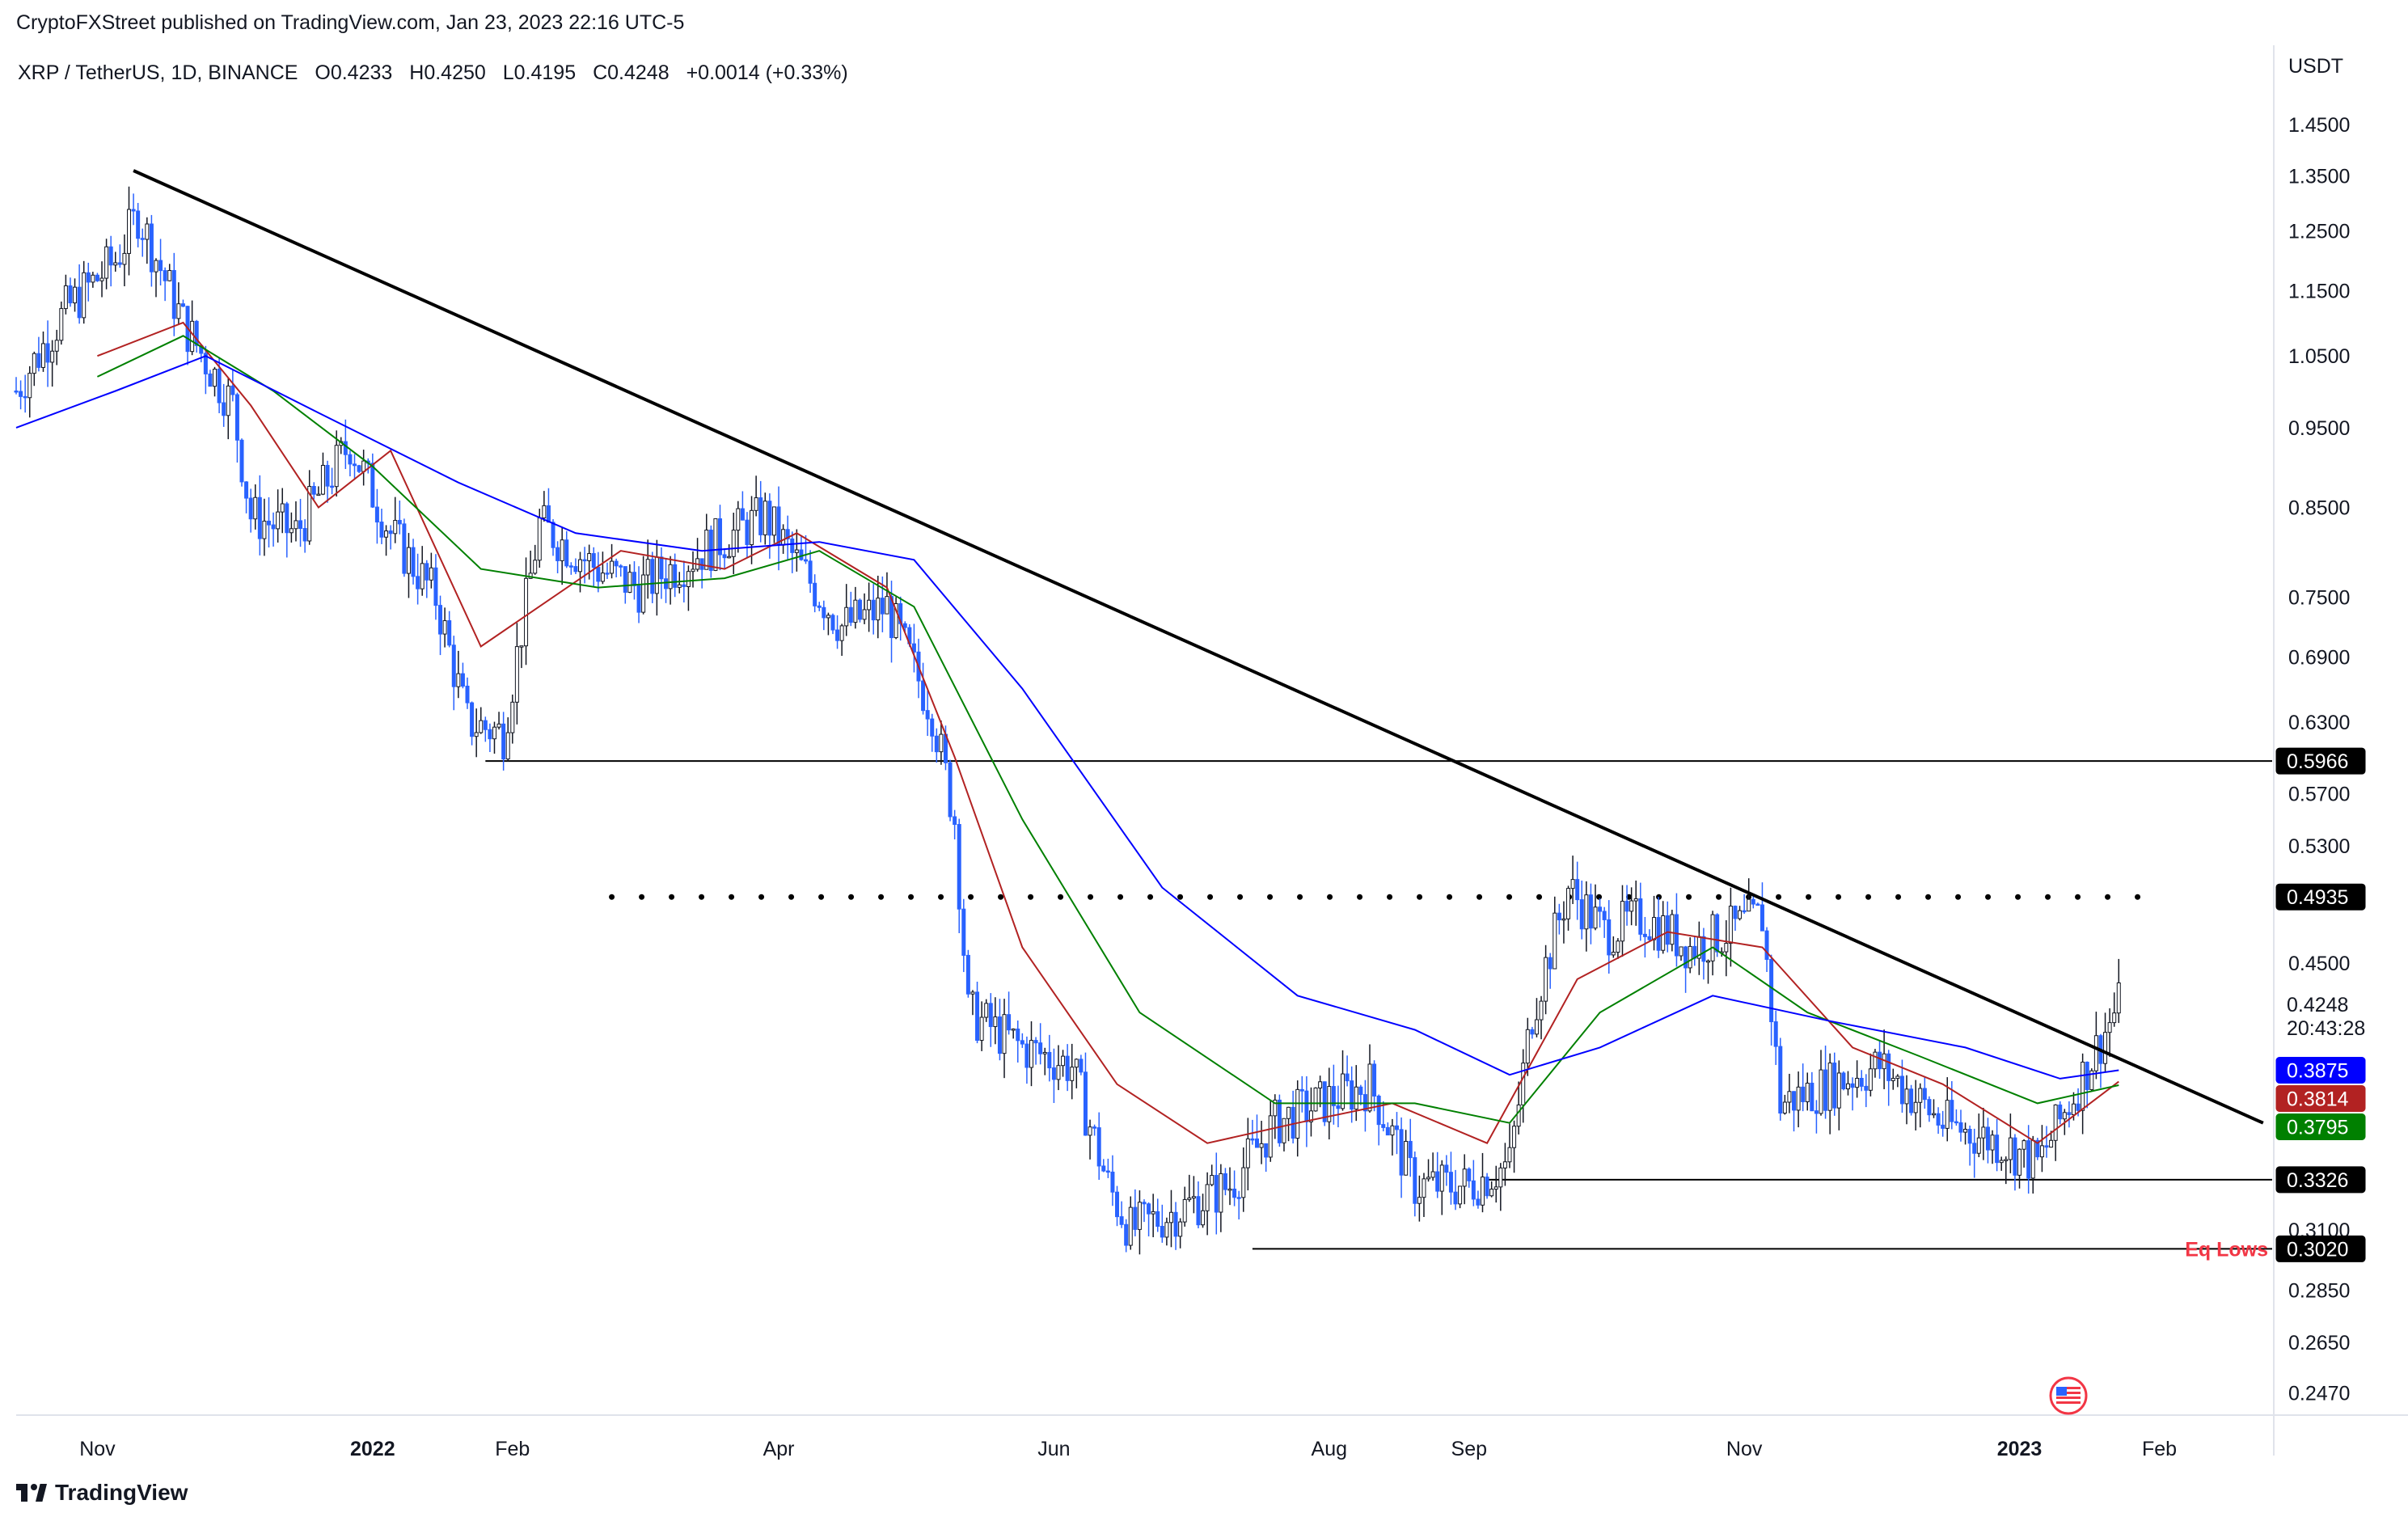 This screenshot has width=2408, height=1517. What do you see at coordinates (2320, 1099) in the screenshot?
I see `price-badge-bg` at bounding box center [2320, 1099].